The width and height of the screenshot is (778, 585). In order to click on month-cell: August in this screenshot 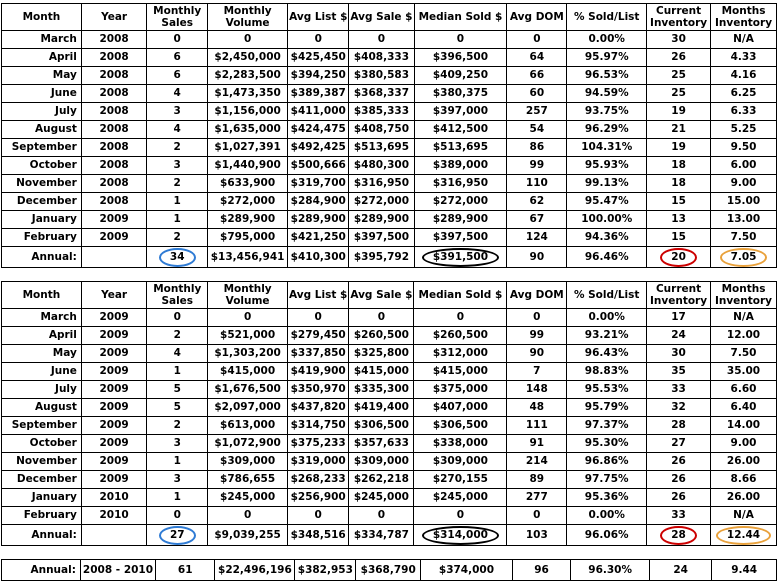, I will do `click(41, 129)`.